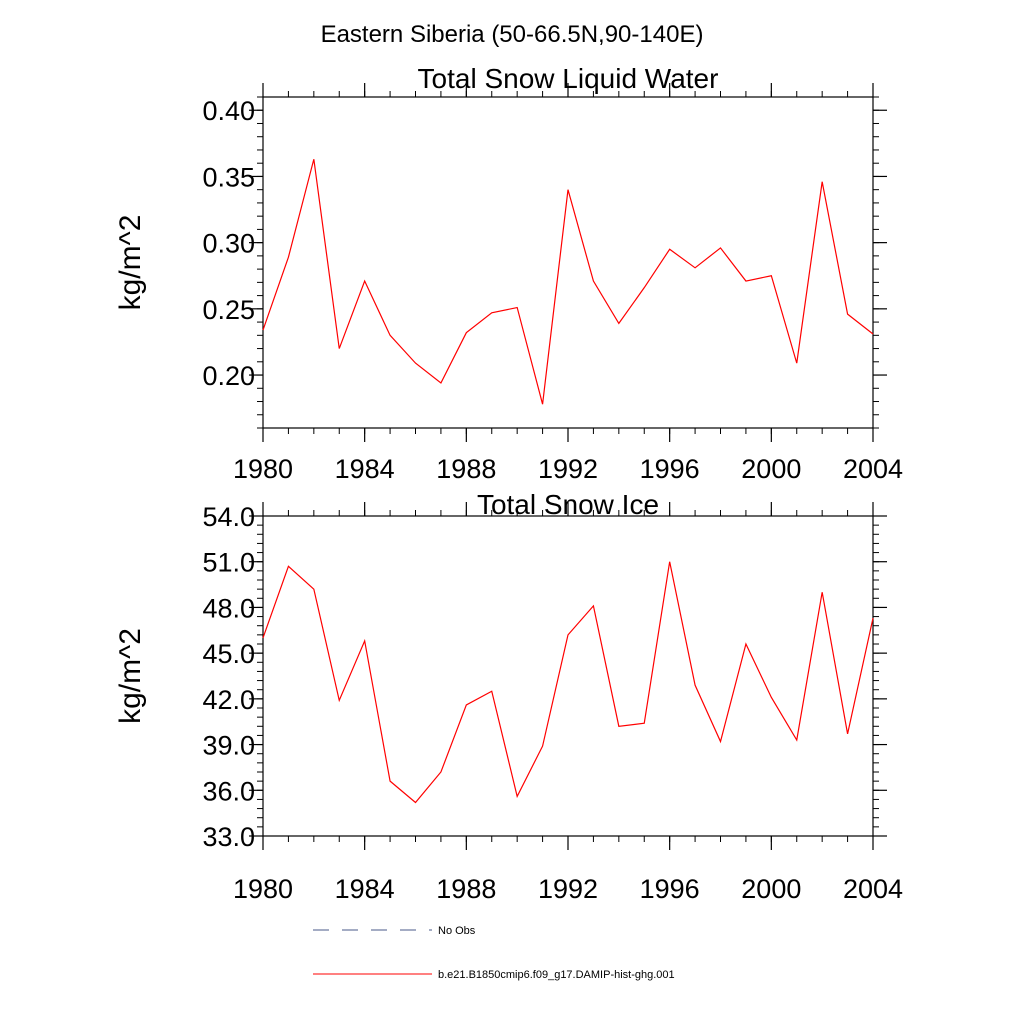  I want to click on y-tick-label: 0.35, so click(228, 177).